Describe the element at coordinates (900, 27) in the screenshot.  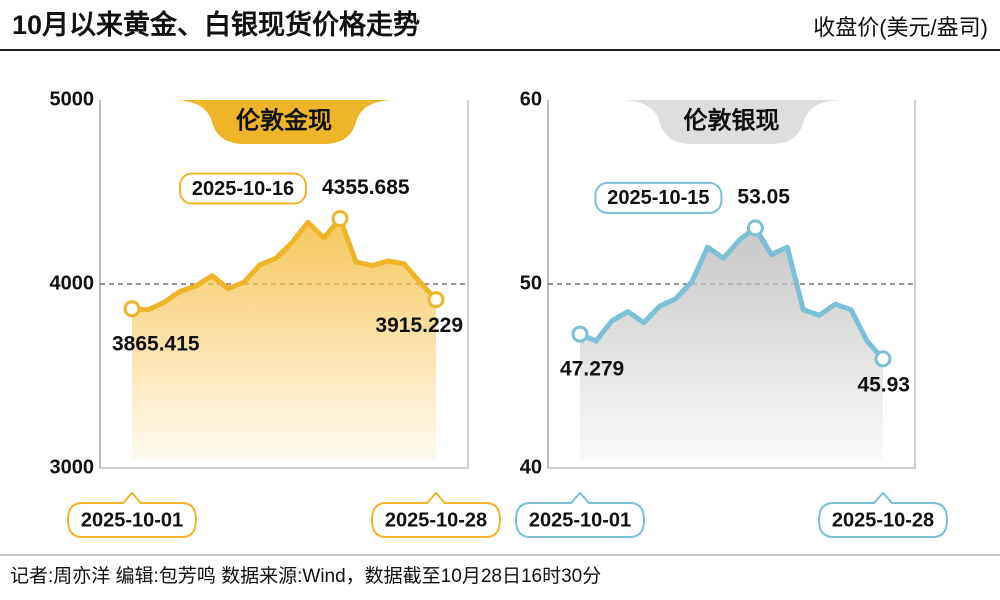
I see `unit-label: 收盘价(美元/盎司)` at that location.